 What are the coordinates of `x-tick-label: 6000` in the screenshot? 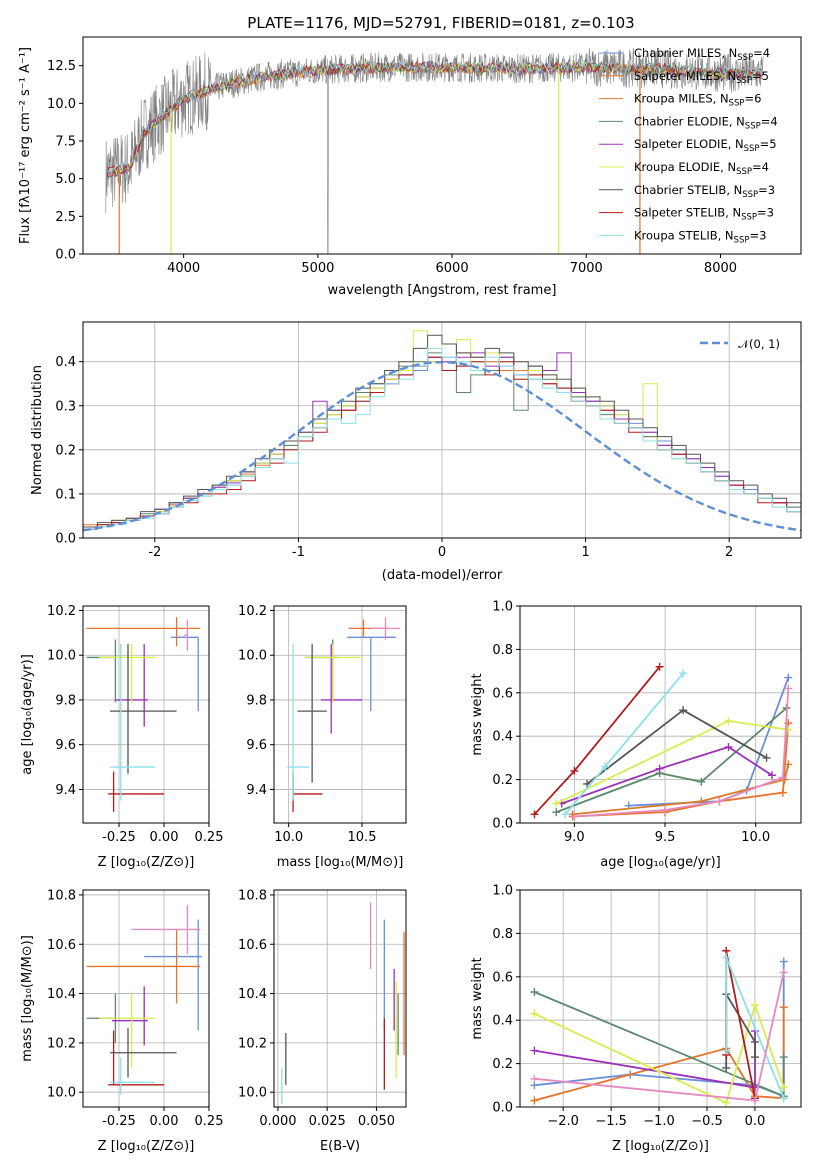 It's located at (452, 268).